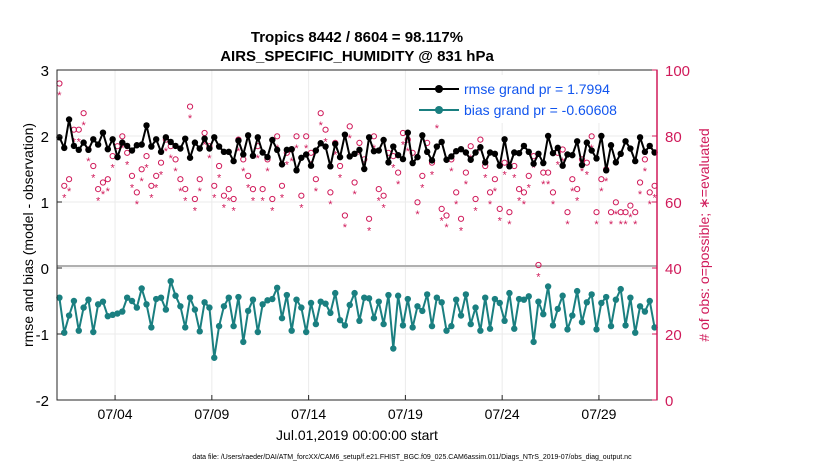 This screenshot has width=830, height=470. What do you see at coordinates (45, 137) in the screenshot?
I see `y-tick-label-left: 2` at bounding box center [45, 137].